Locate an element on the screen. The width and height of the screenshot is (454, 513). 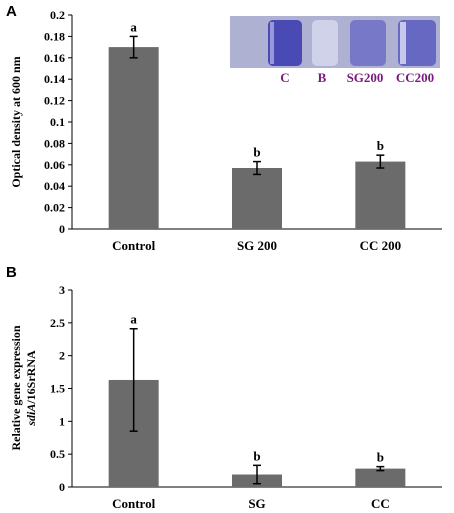
panel-b-y-axis-label-line2: sdiA/16SrRNA is located at coordinates (31, 388).